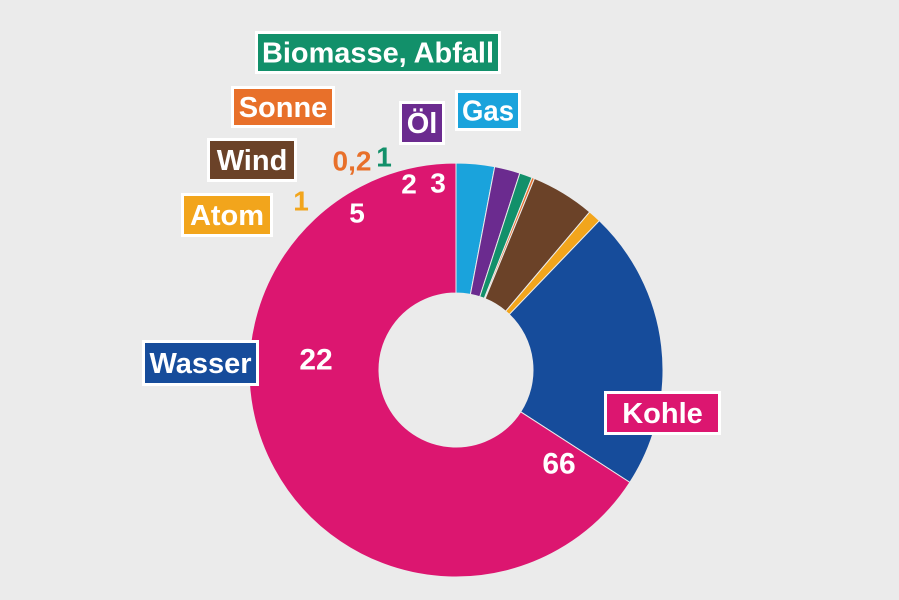  I want to click on value-label-atom: 1, so click(301, 201).